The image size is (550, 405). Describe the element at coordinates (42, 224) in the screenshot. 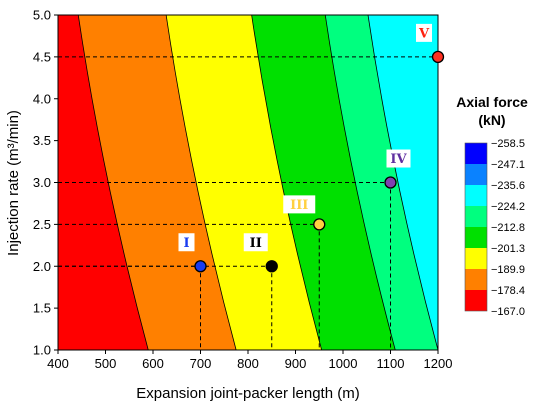

I see `y-tick-label: 2.5` at that location.